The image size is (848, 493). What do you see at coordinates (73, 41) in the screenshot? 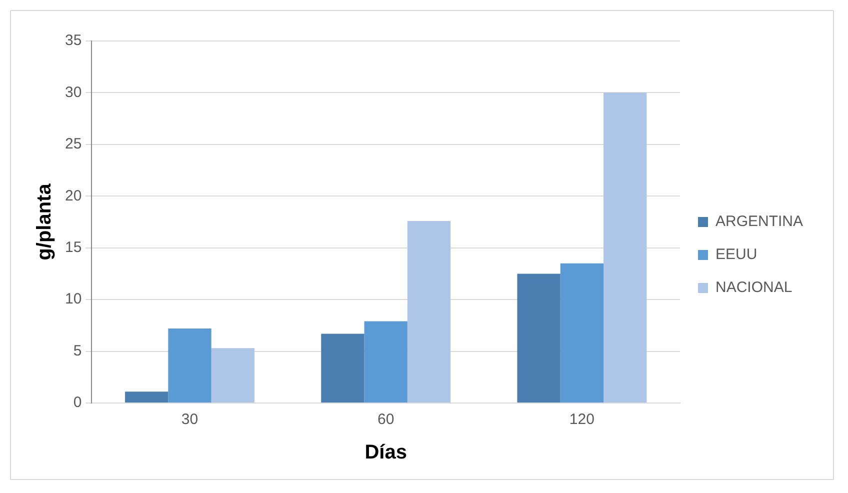
I see `y-tick-label: 35` at bounding box center [73, 41].